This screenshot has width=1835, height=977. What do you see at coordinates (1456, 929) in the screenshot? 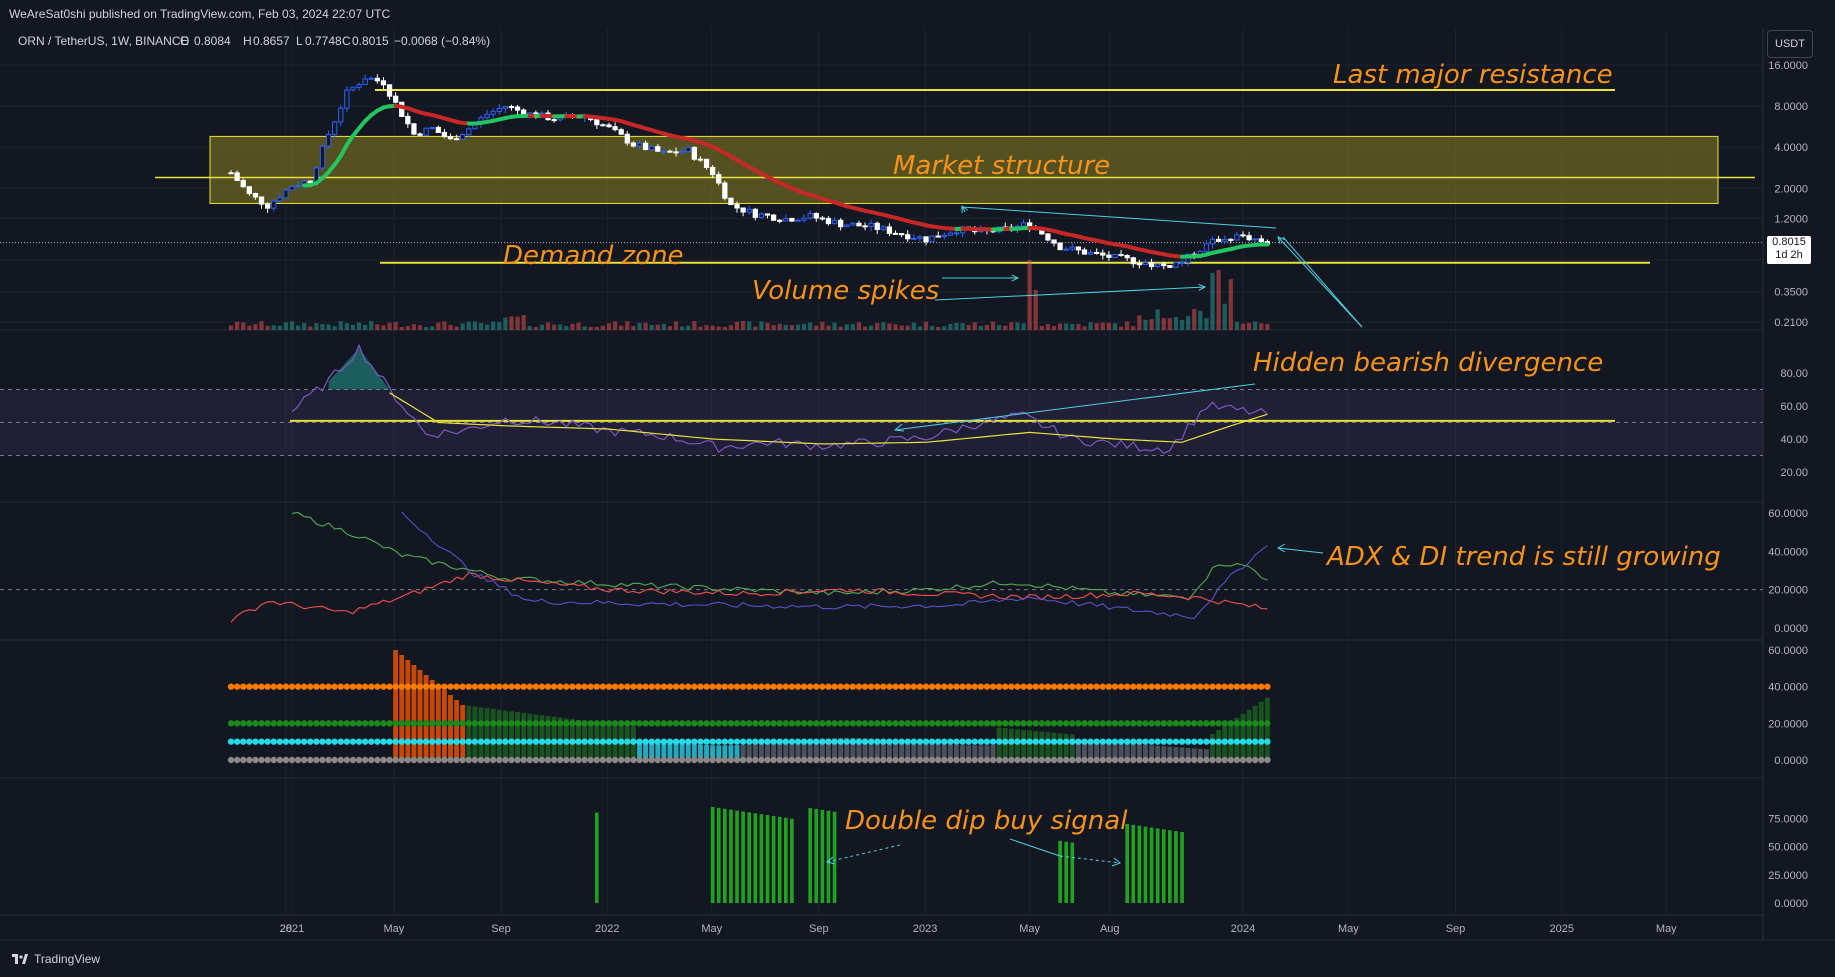
I see `time-tick-label: Sep` at bounding box center [1456, 929].